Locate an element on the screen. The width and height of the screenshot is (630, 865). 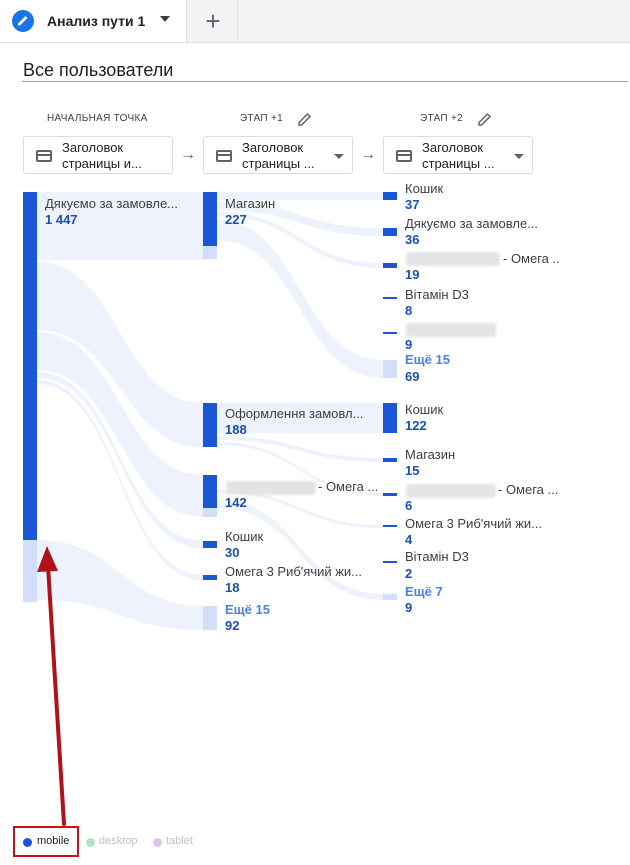
segment-title: Все пользователи is located at coordinates (98, 70).